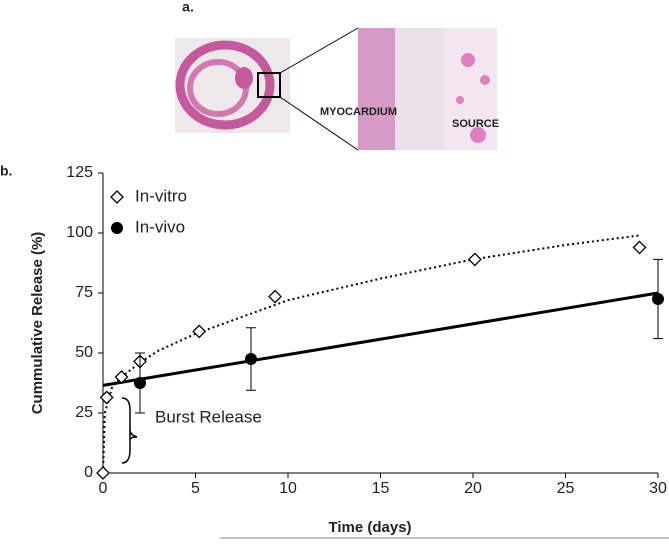  Describe the element at coordinates (37, 323) in the screenshot. I see `y-axis-label: Cummulative Release (%)` at that location.